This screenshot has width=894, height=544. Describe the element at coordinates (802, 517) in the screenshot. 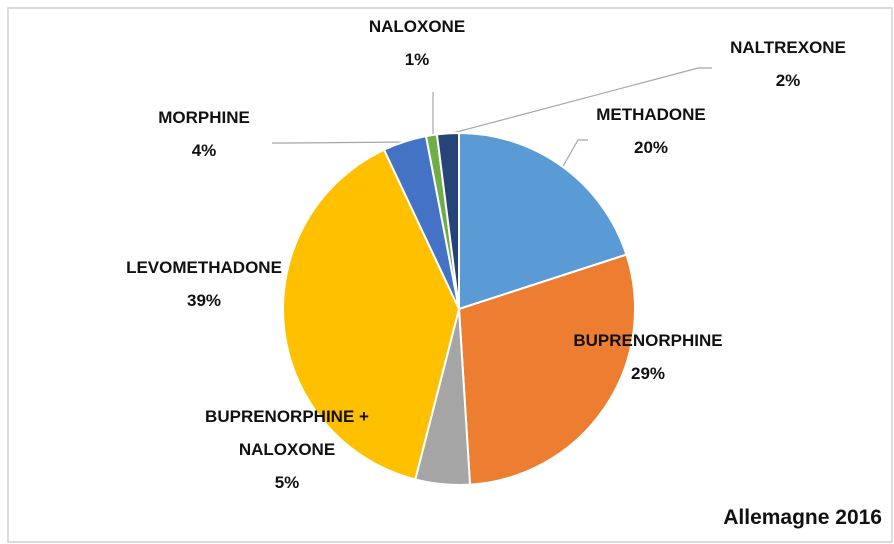

I see `chart-title: Allemagne 2016` at that location.